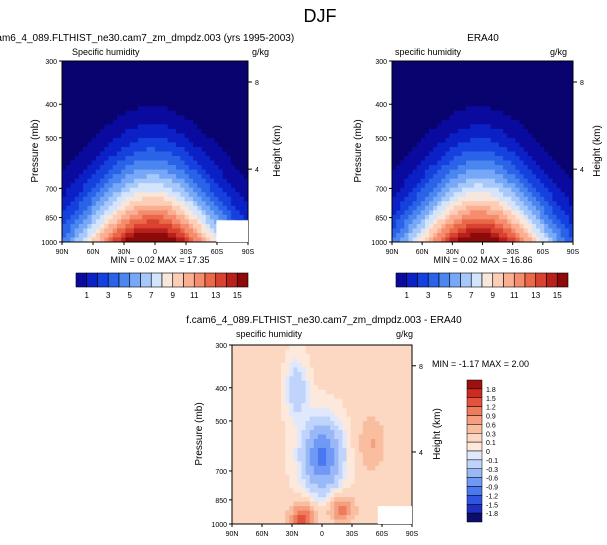  What do you see at coordinates (93, 252) in the screenshot?
I see `x-tick-label: 60N` at bounding box center [93, 252].